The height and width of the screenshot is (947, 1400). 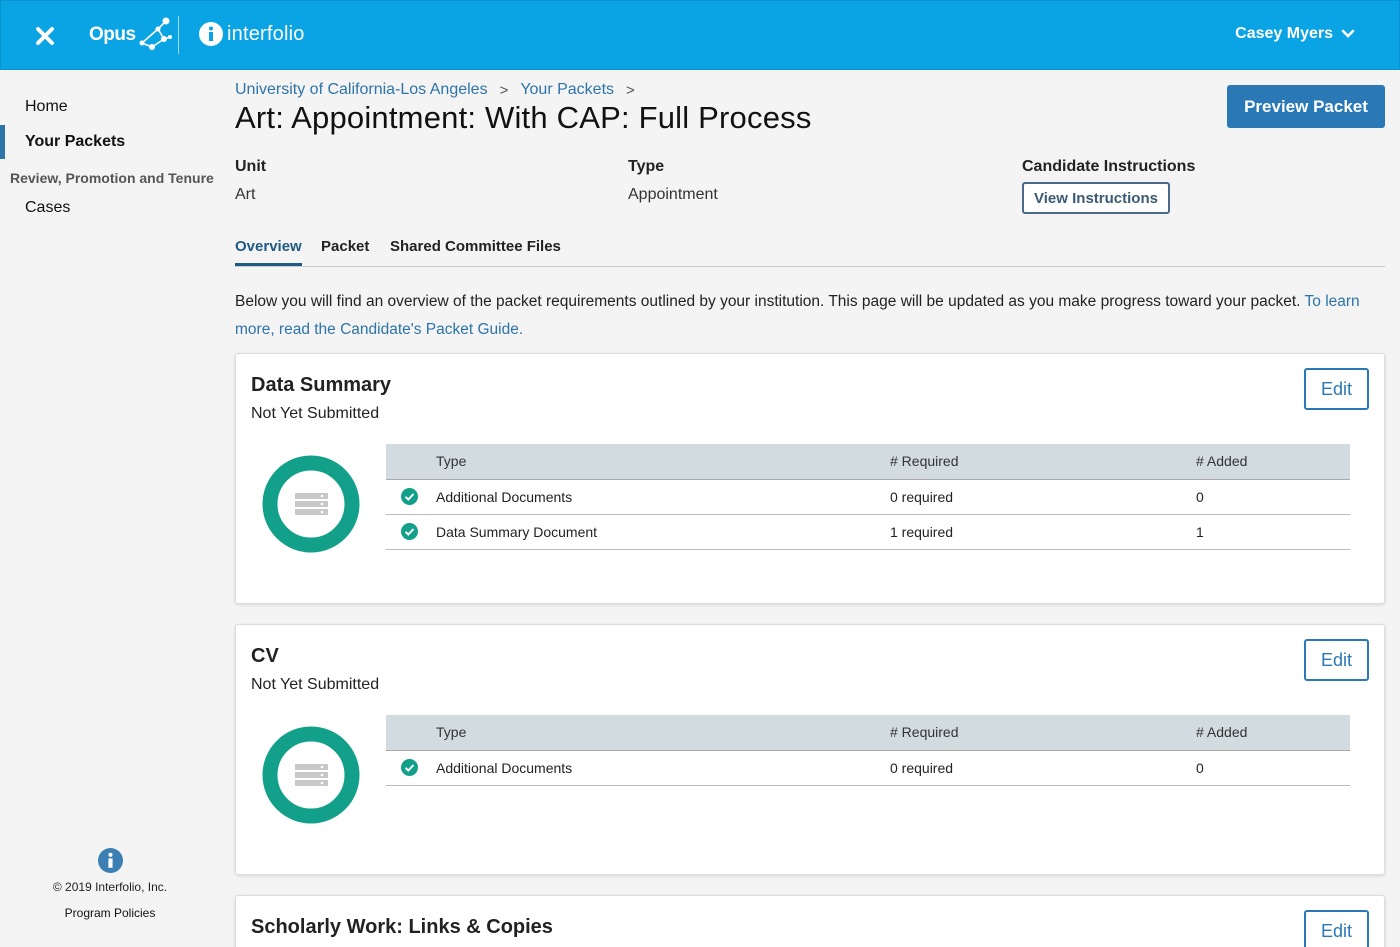 I want to click on breadcrumb-university: University of California-Los Angeles, so click(x=361, y=89).